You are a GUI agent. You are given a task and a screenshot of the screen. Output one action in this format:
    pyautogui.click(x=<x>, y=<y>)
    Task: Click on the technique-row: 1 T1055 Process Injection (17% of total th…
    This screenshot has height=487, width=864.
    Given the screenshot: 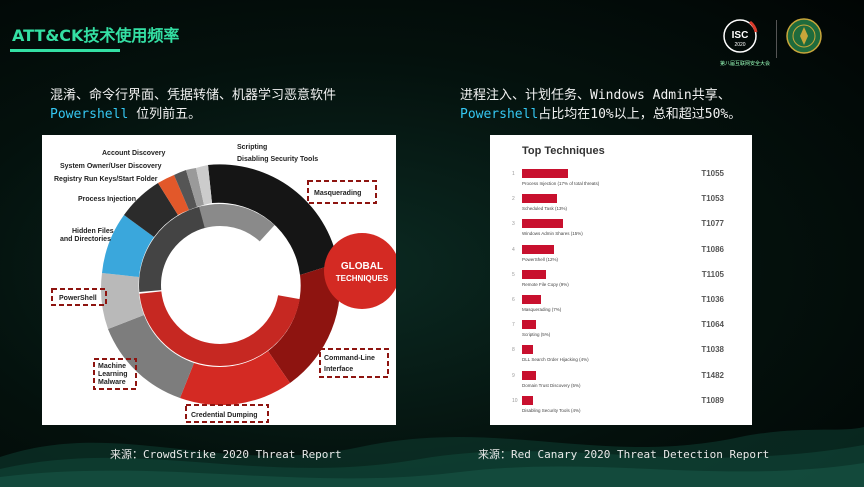 What is the action you would take?
    pyautogui.click(x=622, y=180)
    